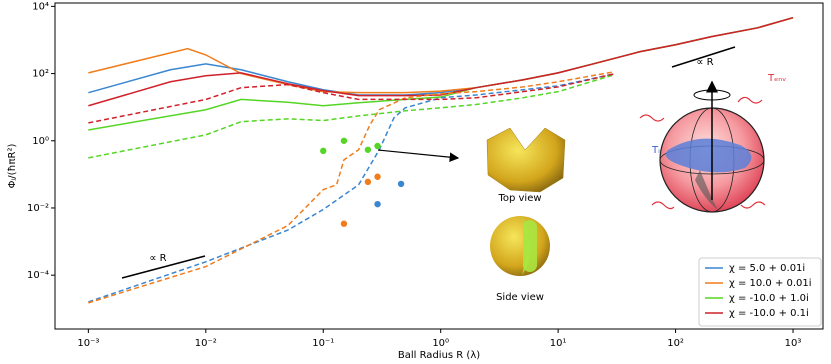  Describe the element at coordinates (40, 6) in the screenshot. I see `y-tick-label: 10⁴` at that location.